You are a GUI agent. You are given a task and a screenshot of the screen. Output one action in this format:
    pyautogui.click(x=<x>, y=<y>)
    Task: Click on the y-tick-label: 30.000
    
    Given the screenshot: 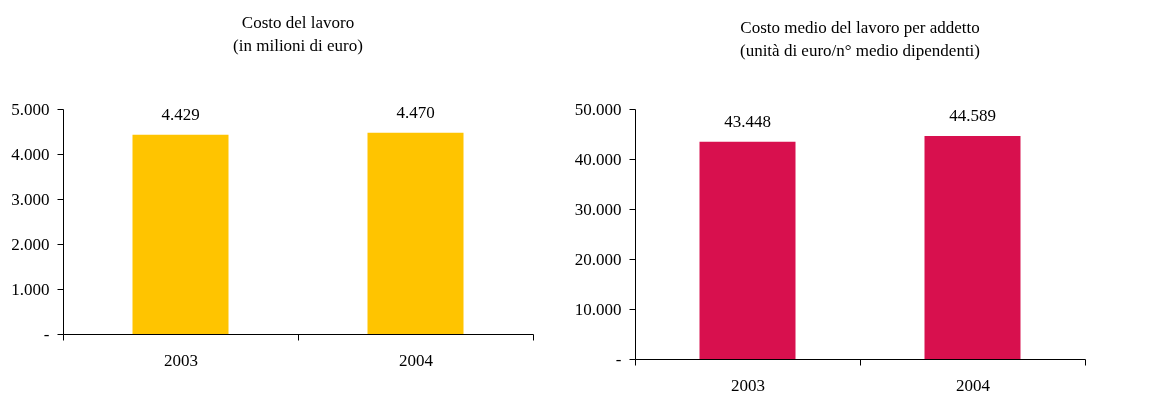 What is the action you would take?
    pyautogui.click(x=598, y=209)
    